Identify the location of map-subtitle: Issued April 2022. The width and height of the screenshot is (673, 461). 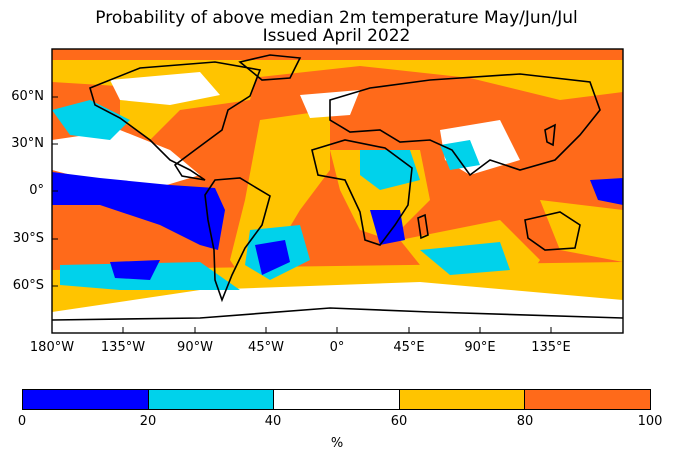
(336, 36).